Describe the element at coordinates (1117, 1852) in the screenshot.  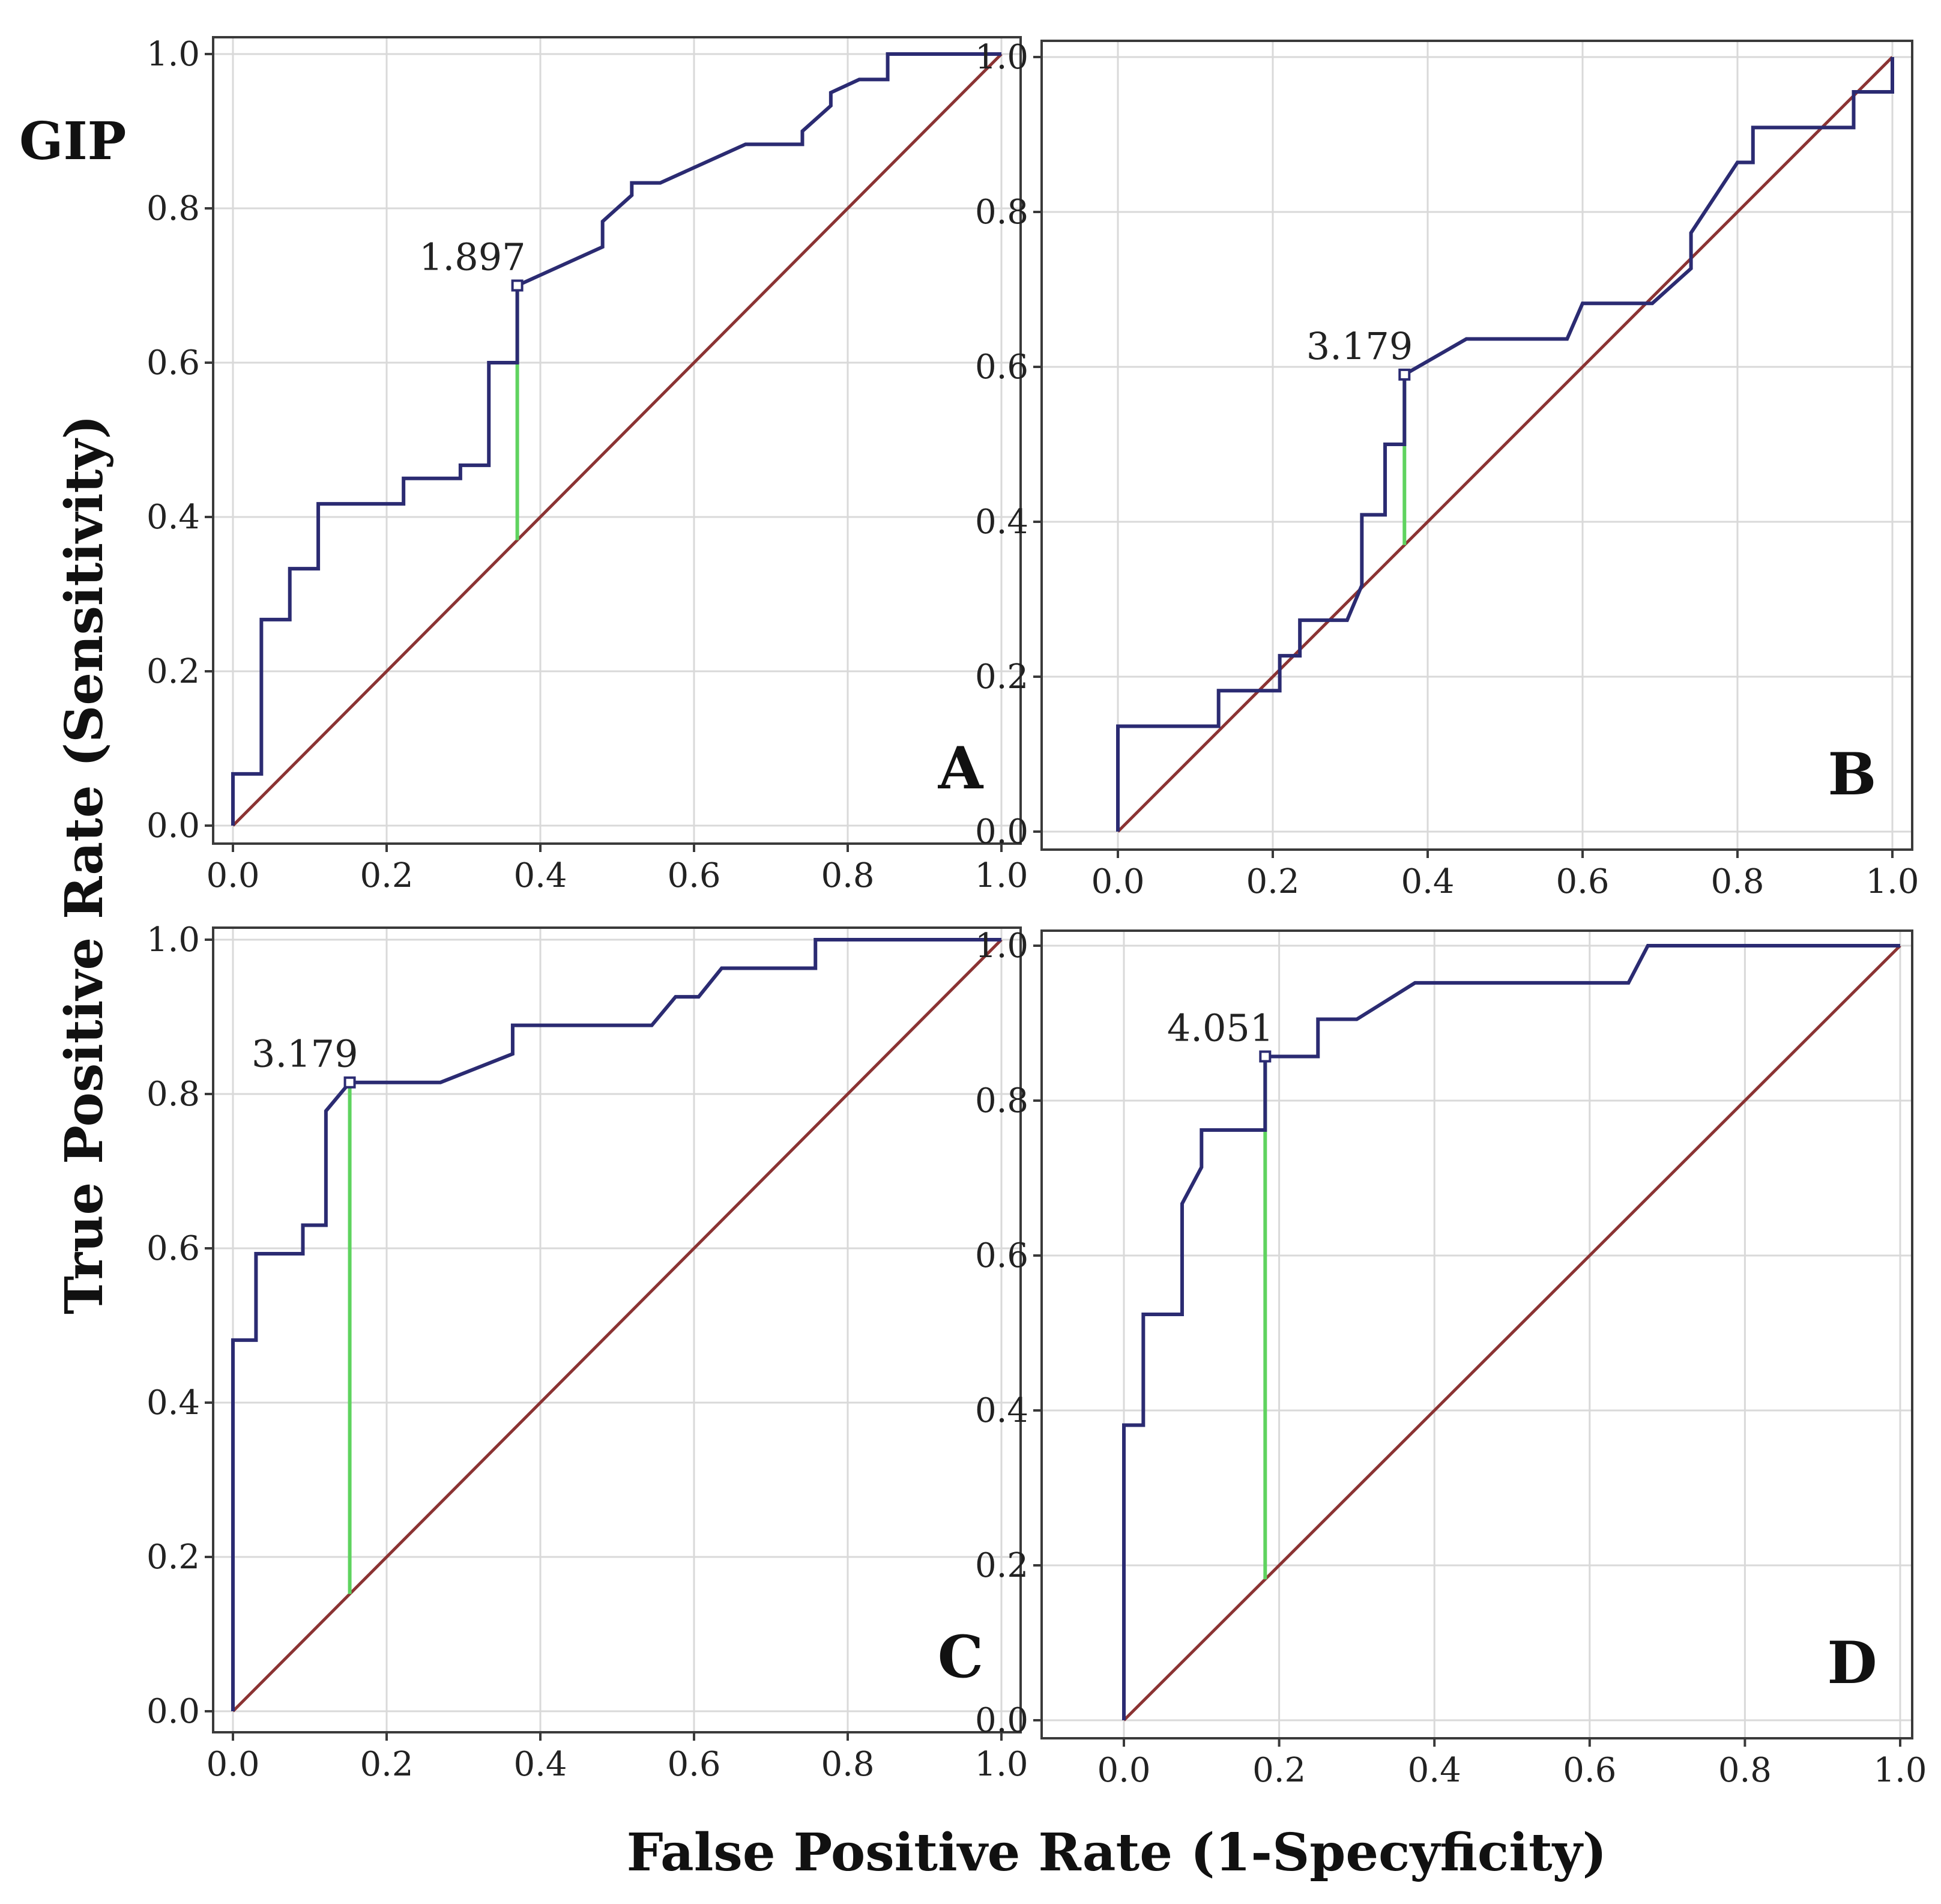
I see `x-axis-title: False Positive Rate (1-Specyficity)` at that location.